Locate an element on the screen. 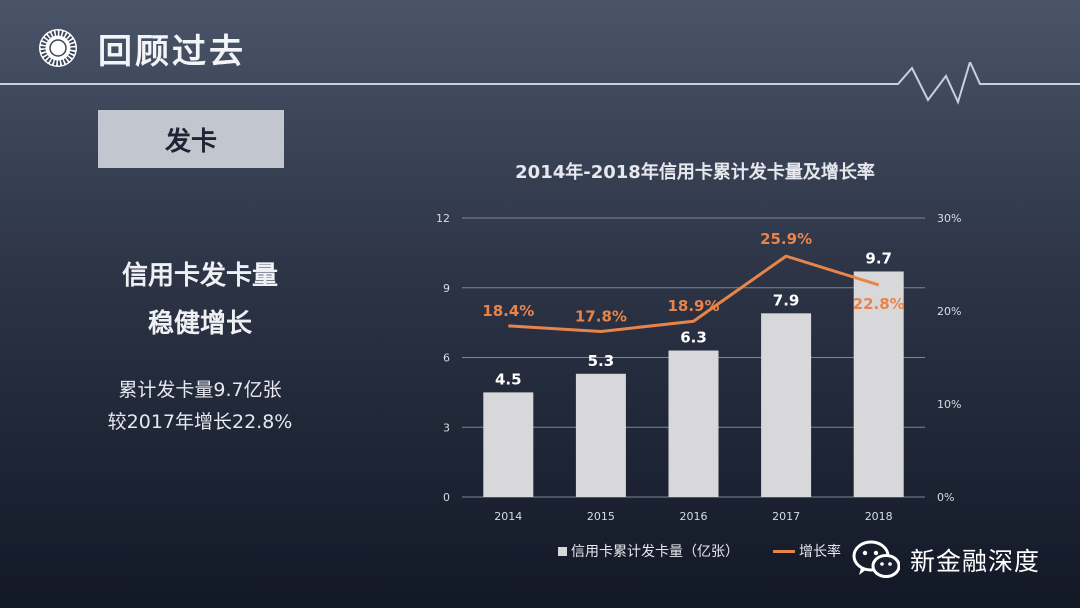 Image resolution: width=1080 pixels, height=608 pixels. y-right-tick-label: 30% is located at coordinates (949, 218).